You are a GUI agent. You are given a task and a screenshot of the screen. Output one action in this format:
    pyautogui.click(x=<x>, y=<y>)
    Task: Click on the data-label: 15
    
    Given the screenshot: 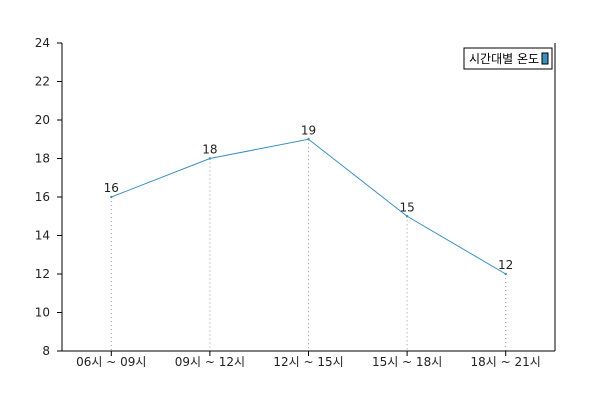 What is the action you would take?
    pyautogui.click(x=406, y=207)
    